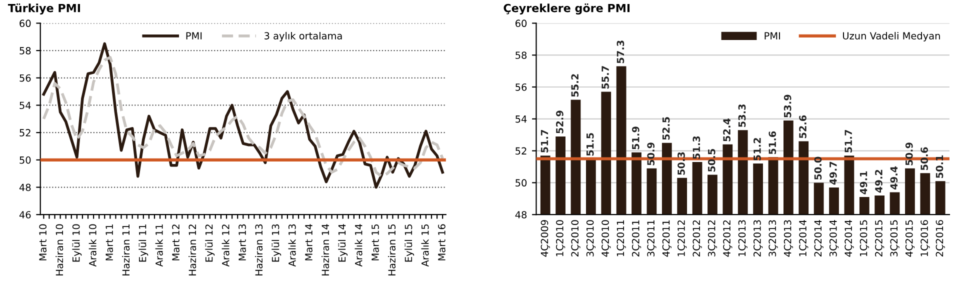 The image size is (961, 290). What do you see at coordinates (43, 242) in the screenshot?
I see `x-tick-label: Mart 10` at bounding box center [43, 242].